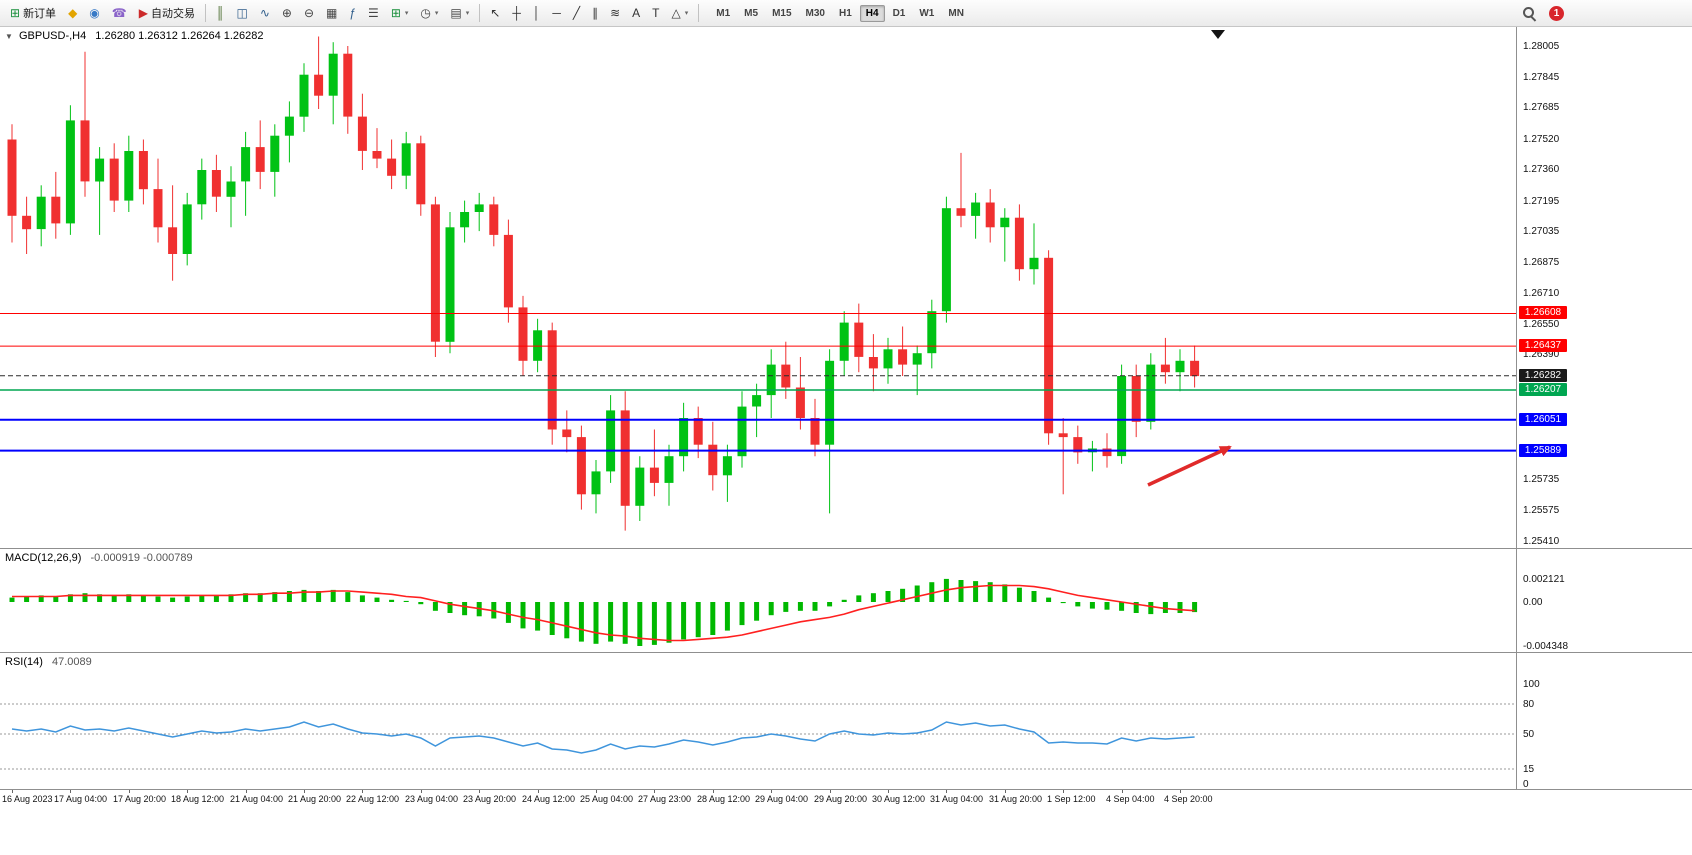  Describe the element at coordinates (1189, 466) in the screenshot. I see `red-arrow-annotation` at that location.